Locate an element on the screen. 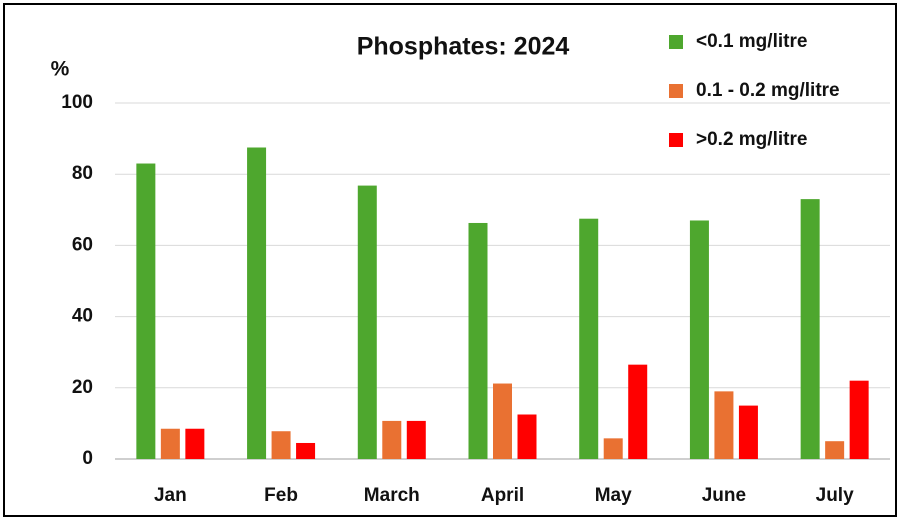  y-tick-label: 100 is located at coordinates (77, 102).